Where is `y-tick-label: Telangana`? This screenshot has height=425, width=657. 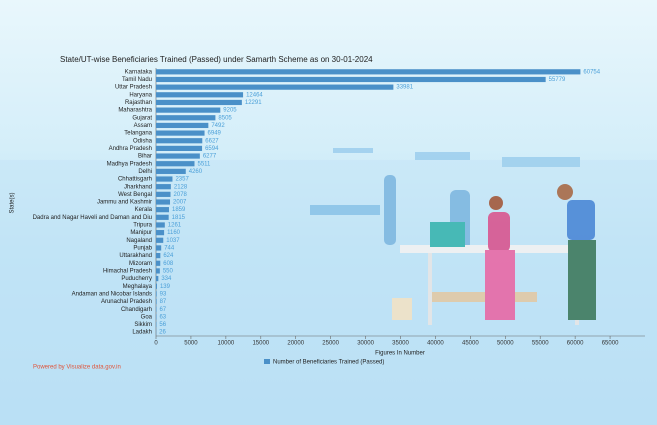
y-tick-label: Telangana is located at coordinates (138, 134).